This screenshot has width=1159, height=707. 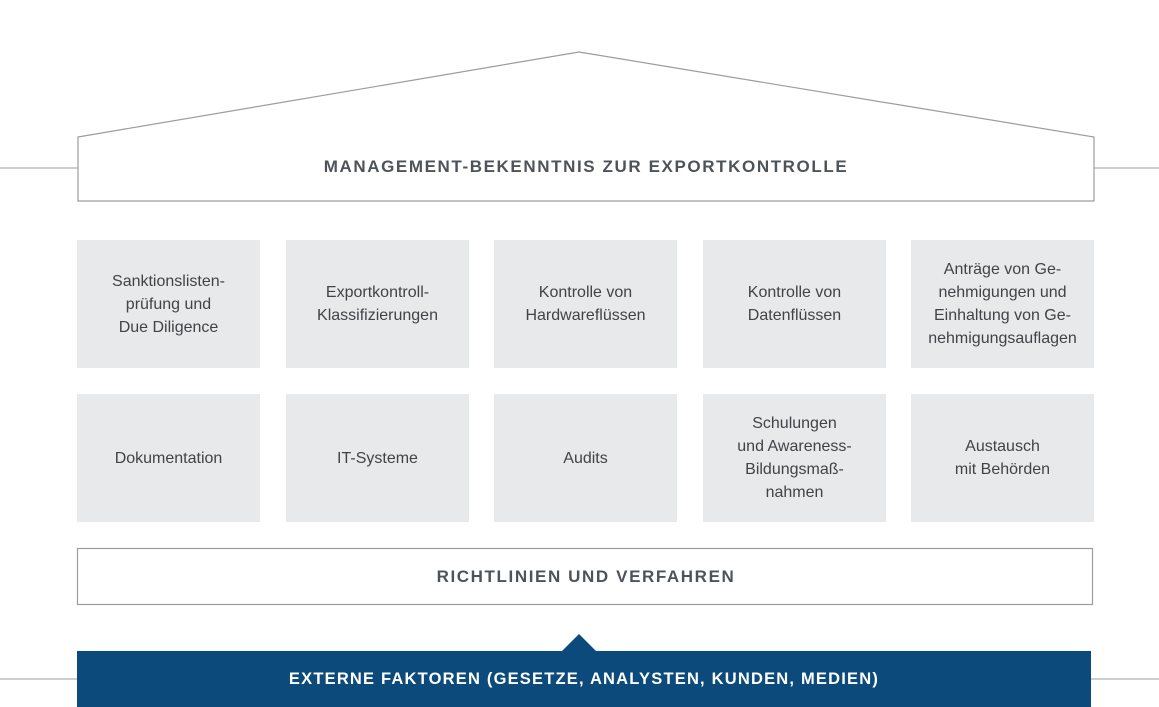 I want to click on pillar-tile: IT-Systeme, so click(x=377, y=458).